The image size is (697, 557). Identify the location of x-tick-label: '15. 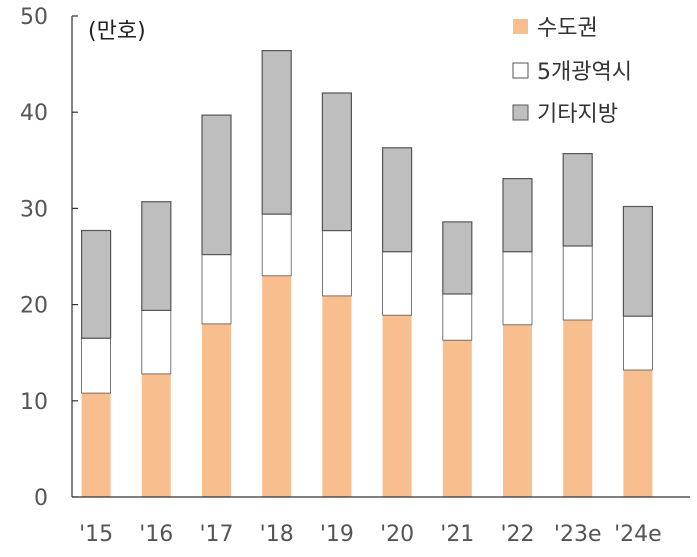
(96, 534).